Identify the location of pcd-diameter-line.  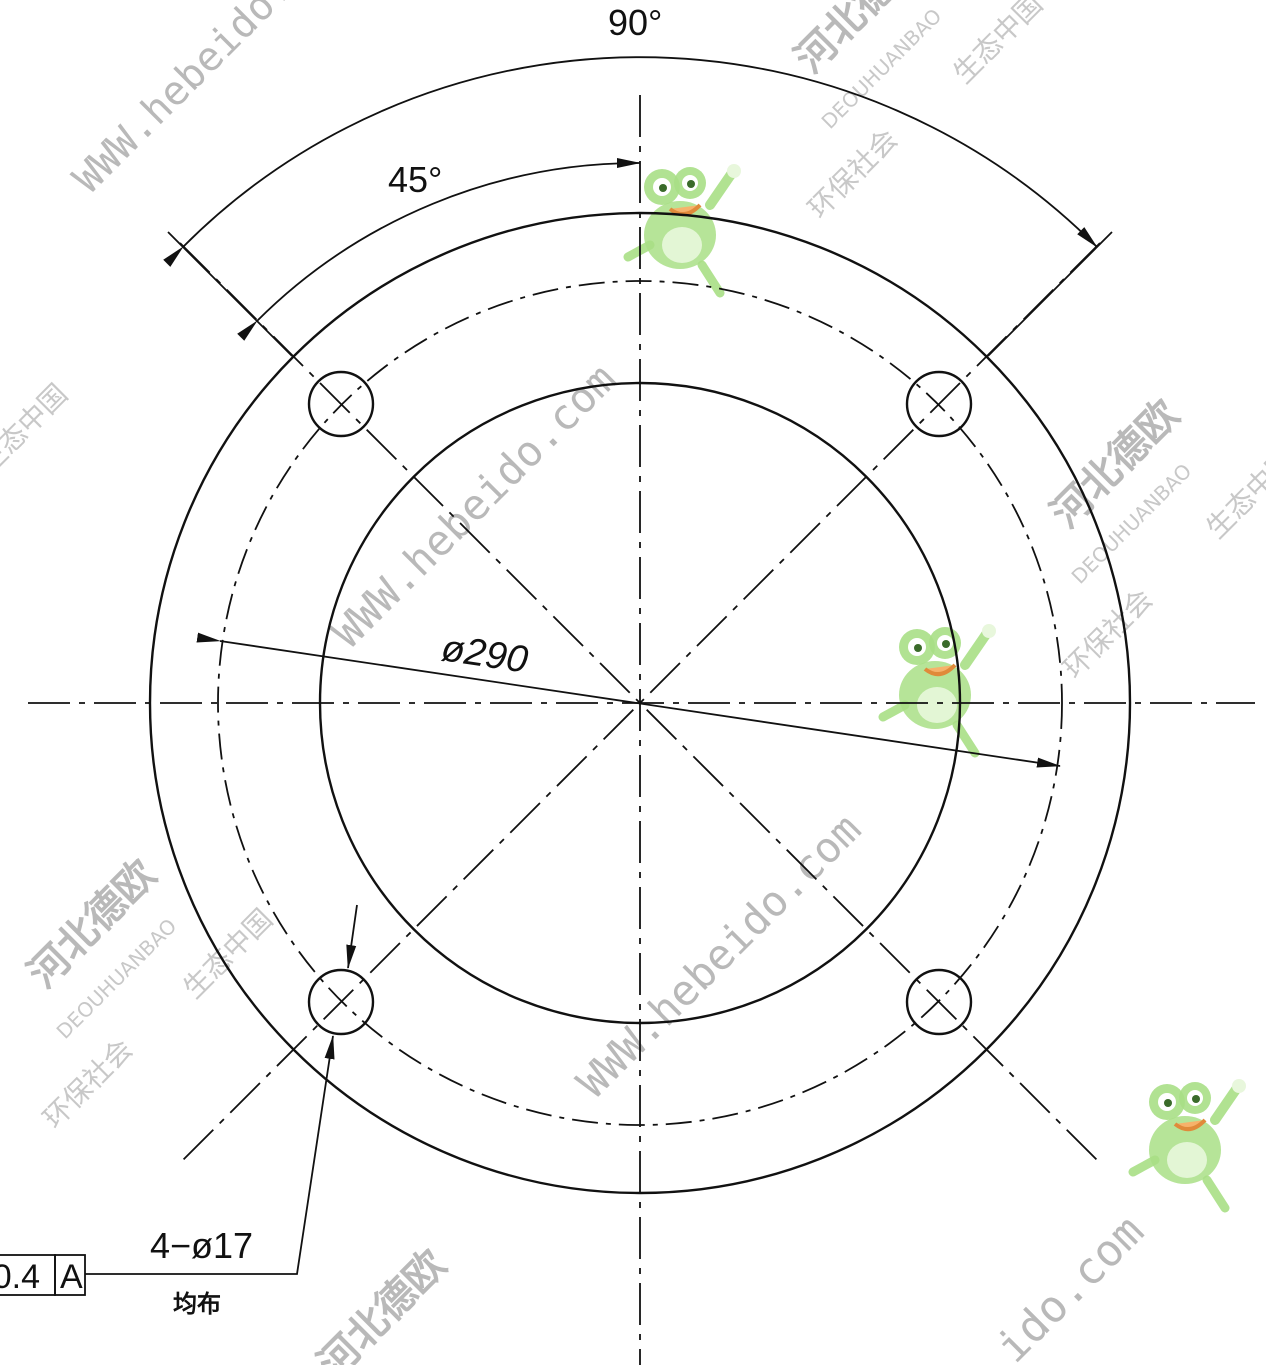
(628, 700).